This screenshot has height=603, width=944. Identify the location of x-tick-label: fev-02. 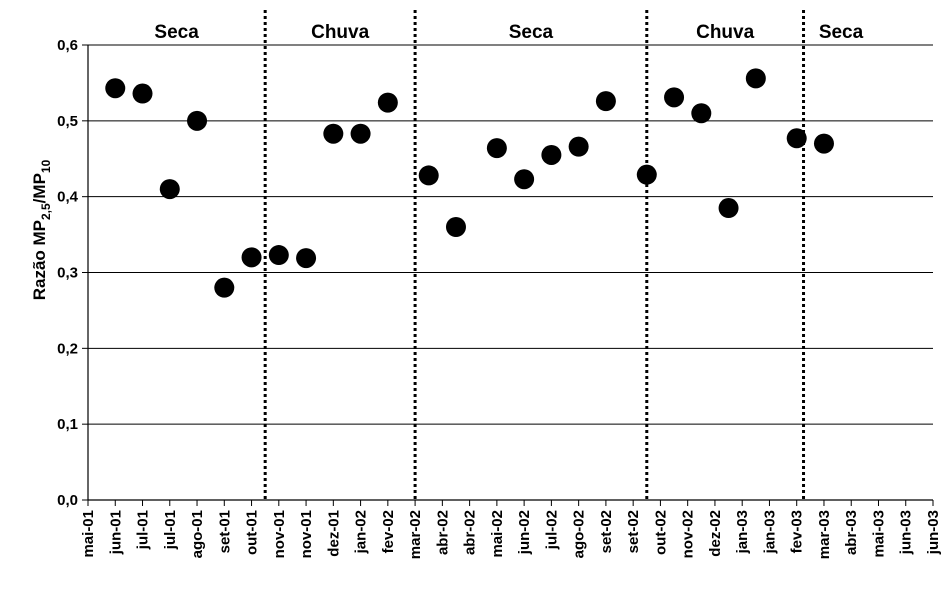
(388, 531).